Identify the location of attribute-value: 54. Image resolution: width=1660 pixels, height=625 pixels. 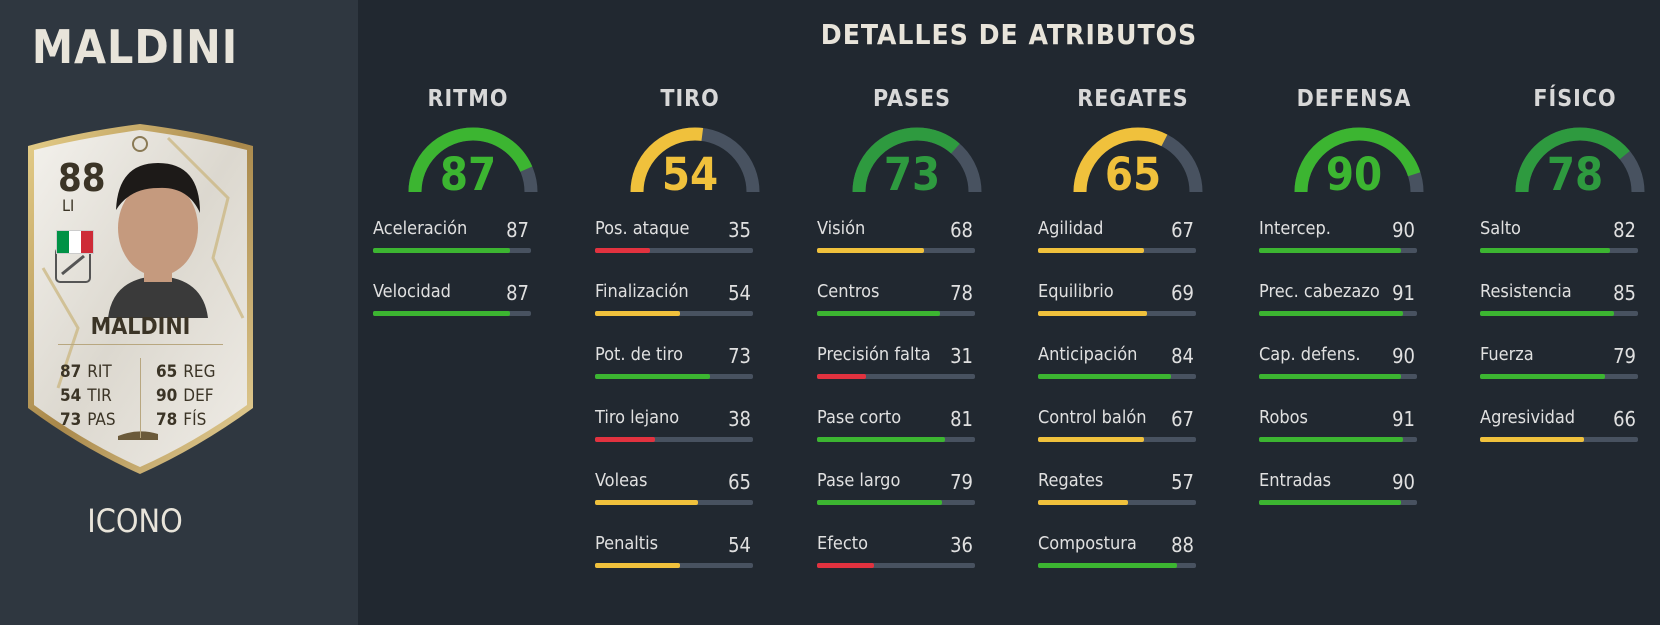
(739, 545).